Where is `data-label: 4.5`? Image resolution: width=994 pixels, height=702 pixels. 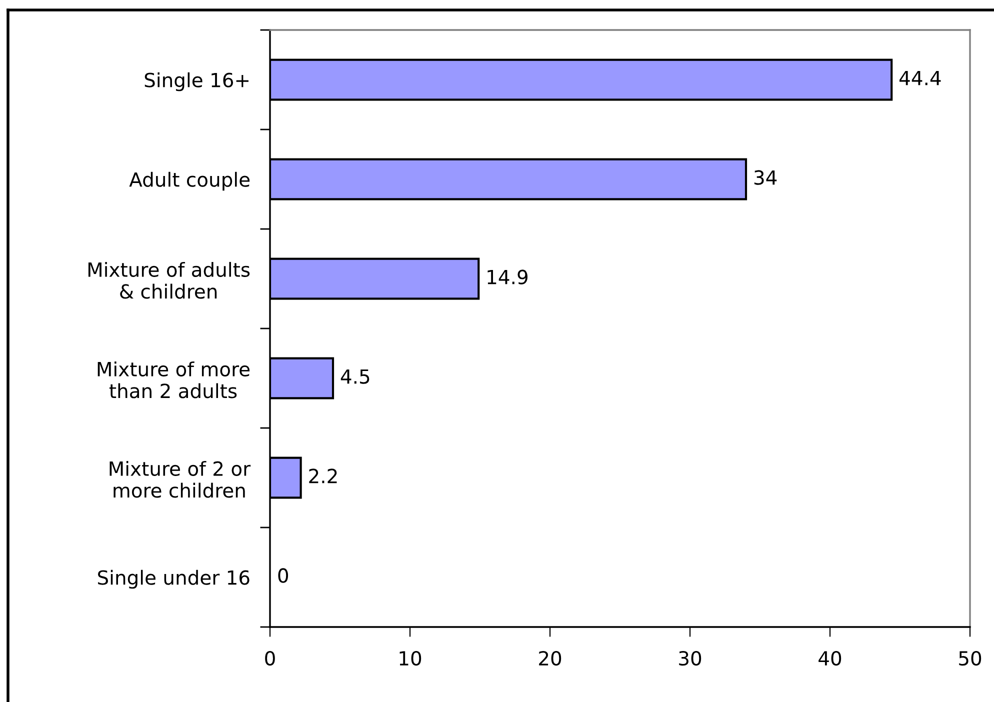
data-label: 4.5 is located at coordinates (355, 376).